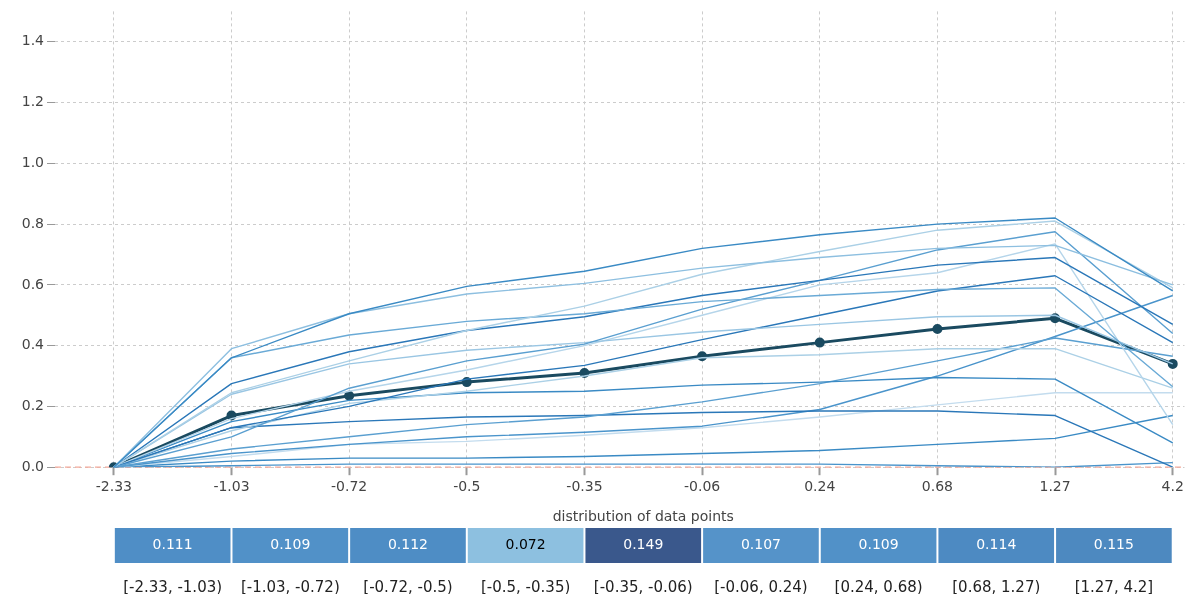  I want to click on x-tick-label: -2.33, so click(113, 486).